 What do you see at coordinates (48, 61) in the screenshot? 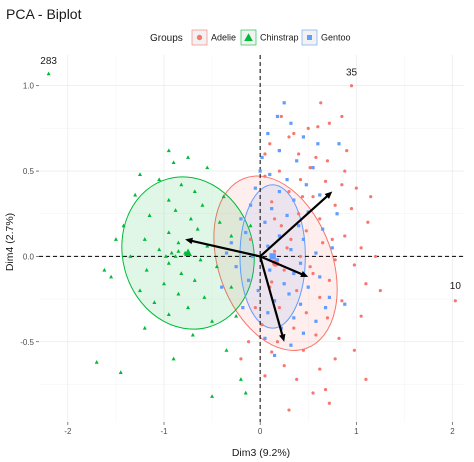
I see `outlier-label-283: 283` at bounding box center [48, 61].